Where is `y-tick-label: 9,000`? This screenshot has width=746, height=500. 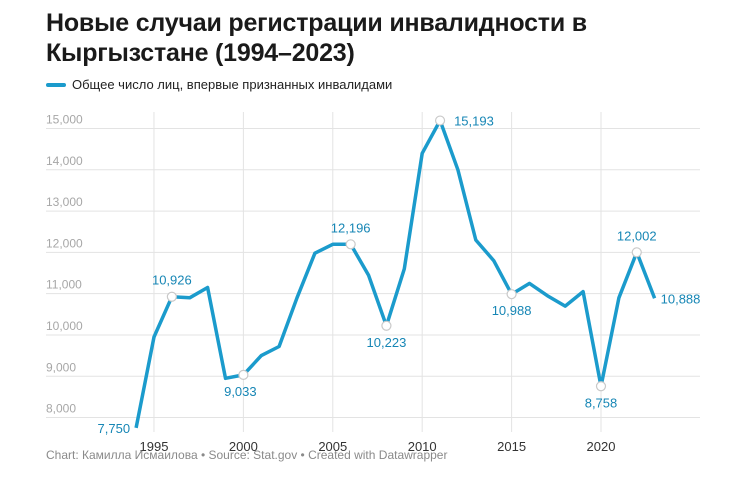
y-tick-label: 9,000 is located at coordinates (61, 367).